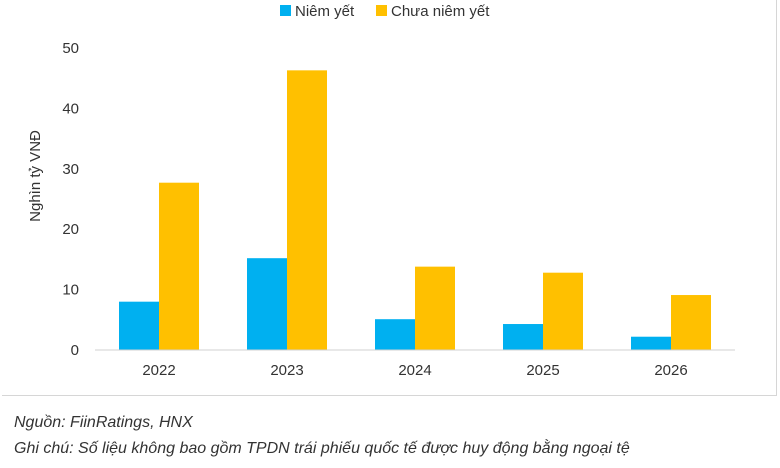  I want to click on x-tick-label: 2023, so click(286, 370).